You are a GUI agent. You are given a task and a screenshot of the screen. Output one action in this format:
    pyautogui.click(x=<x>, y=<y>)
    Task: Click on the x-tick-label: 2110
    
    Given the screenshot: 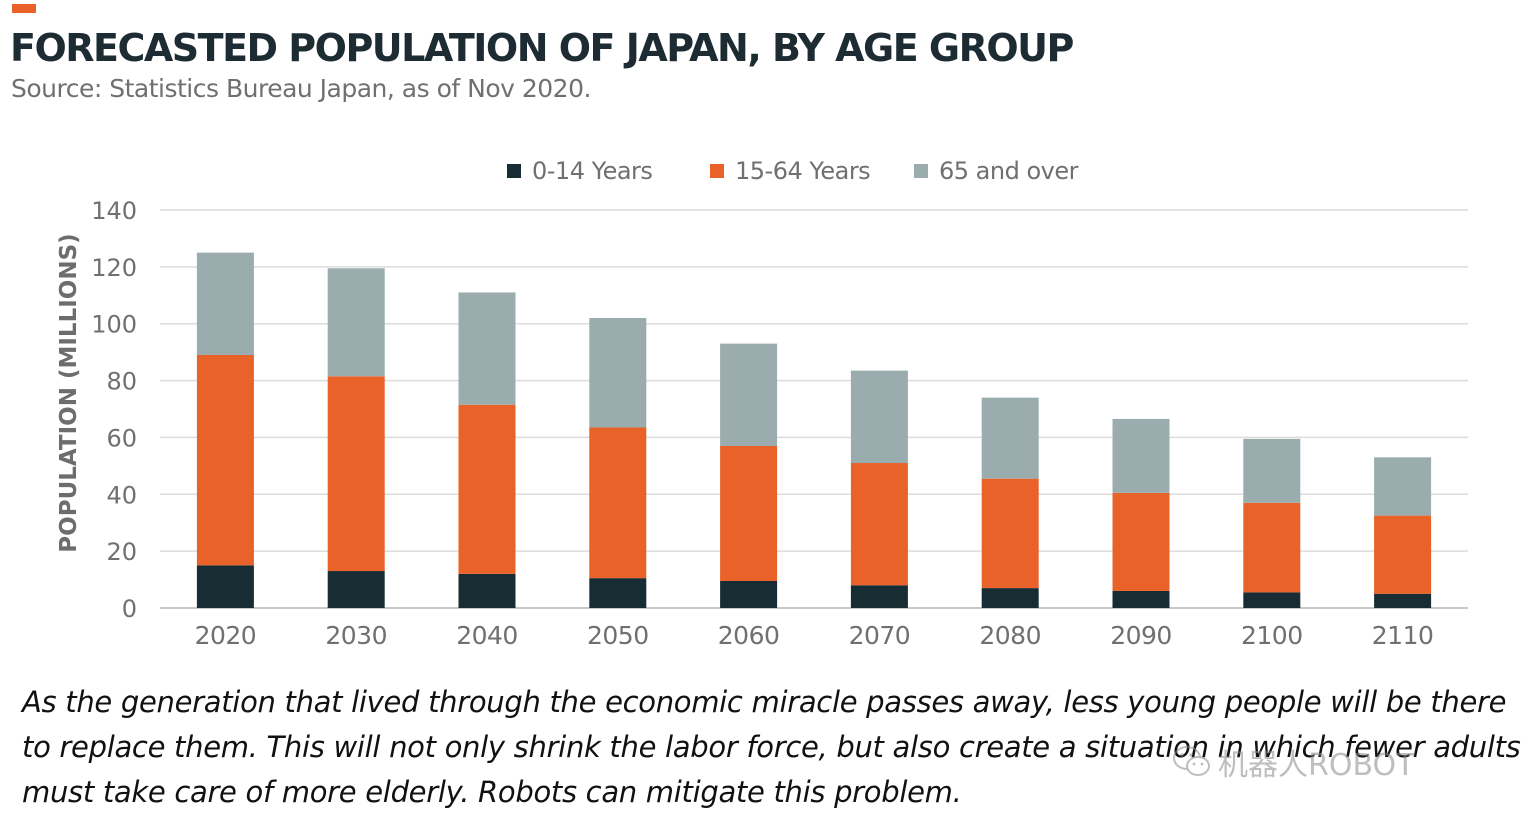 What is the action you would take?
    pyautogui.click(x=1403, y=635)
    